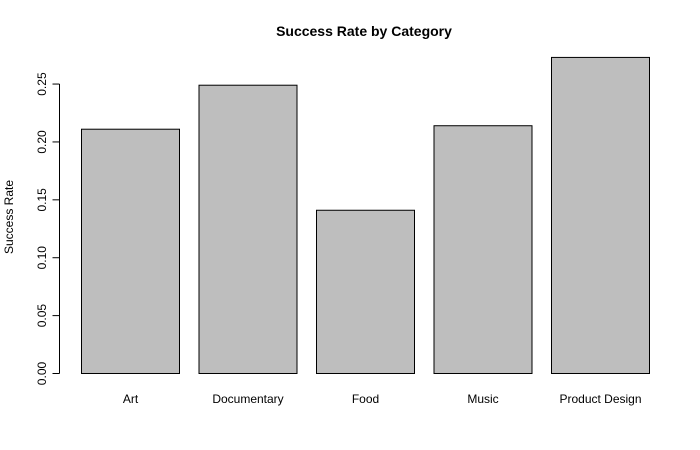 The image size is (700, 450). Describe the element at coordinates (364, 31) in the screenshot. I see `chart-title: Success Rate by Category` at that location.